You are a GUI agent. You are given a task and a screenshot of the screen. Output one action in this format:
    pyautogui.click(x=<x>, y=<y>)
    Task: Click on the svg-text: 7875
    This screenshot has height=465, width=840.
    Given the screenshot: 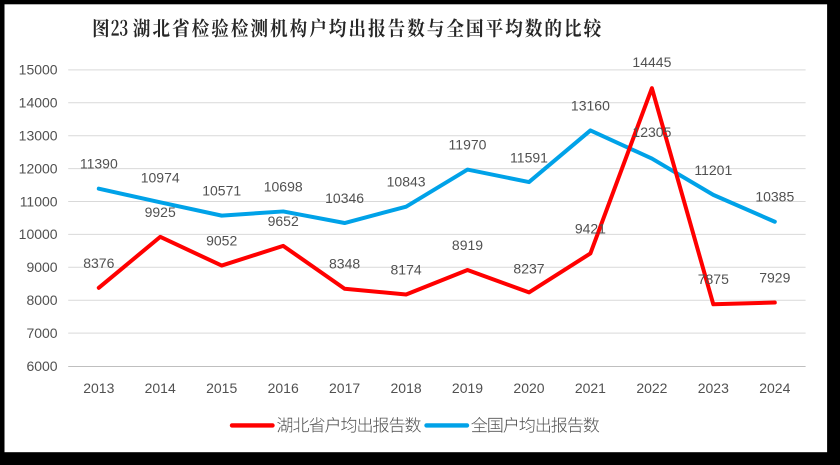 What is the action you would take?
    pyautogui.click(x=713, y=279)
    